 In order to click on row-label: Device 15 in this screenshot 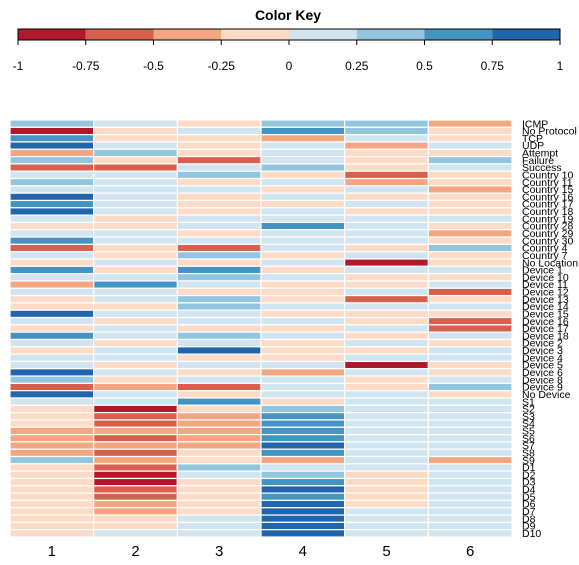, I will do `click(545, 314)`.